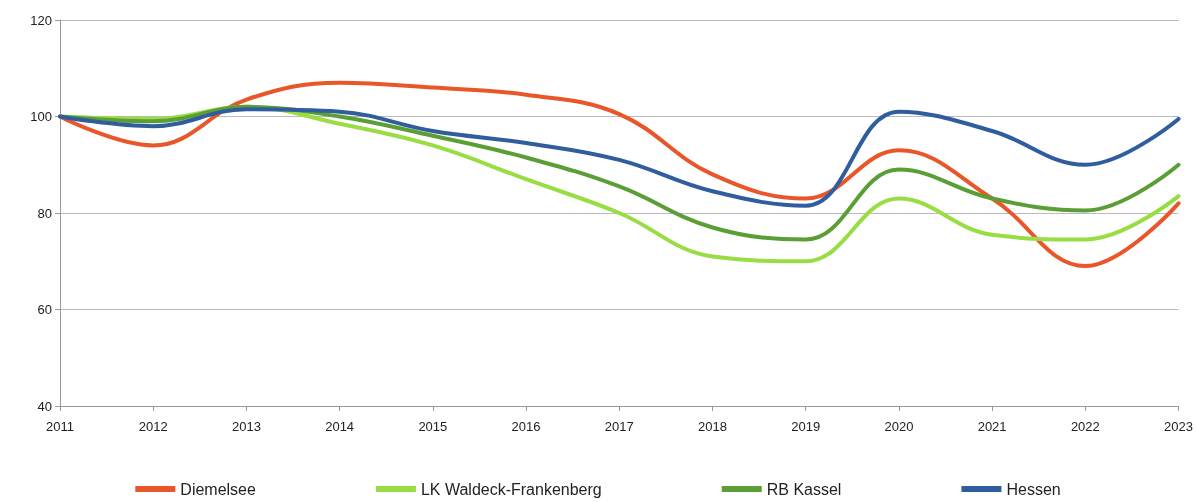 This screenshot has width=1196, height=502. I want to click on x-tick-label: 2016, so click(526, 426).